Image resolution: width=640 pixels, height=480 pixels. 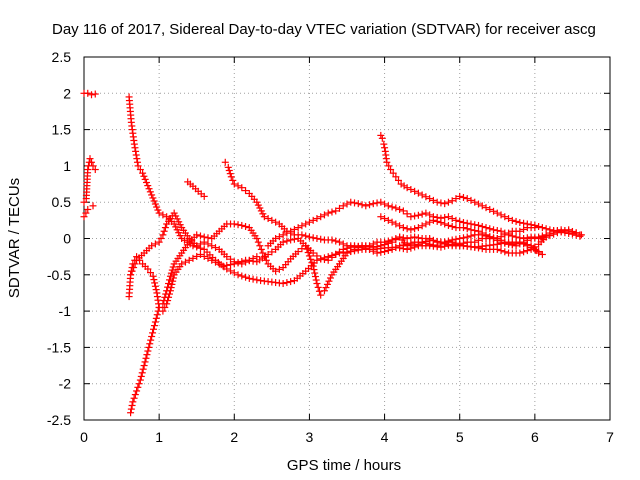 I want to click on y-axis-label: SDTVAR / TECUs, so click(x=14, y=238).